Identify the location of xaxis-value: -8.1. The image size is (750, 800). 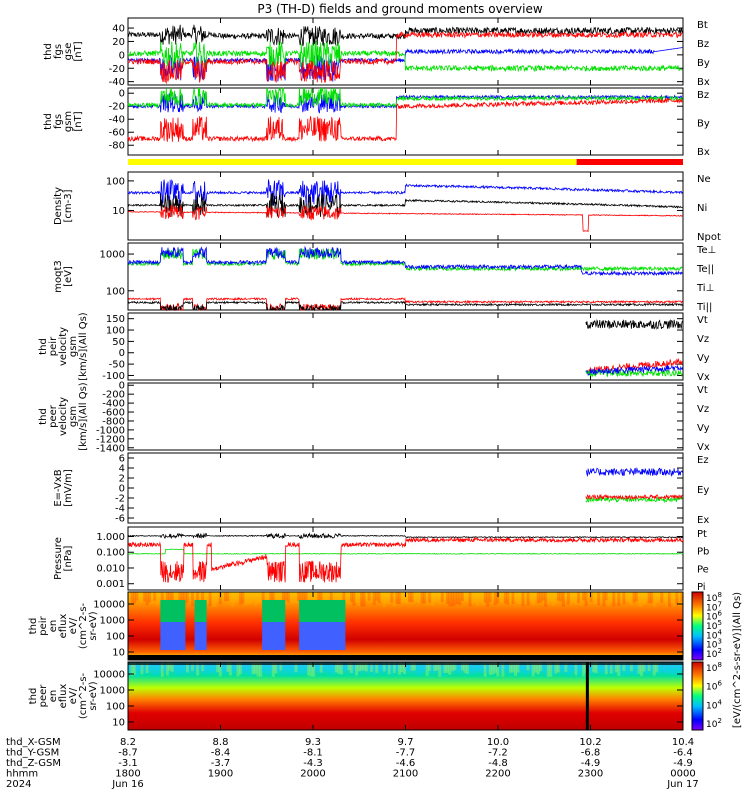
(313, 753).